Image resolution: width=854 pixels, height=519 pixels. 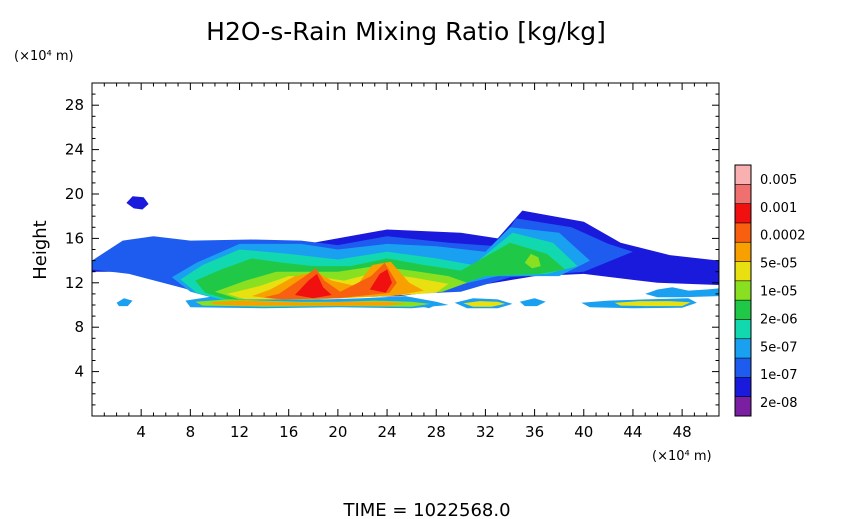 I want to click on y-tick-label: 8, so click(x=79, y=327).